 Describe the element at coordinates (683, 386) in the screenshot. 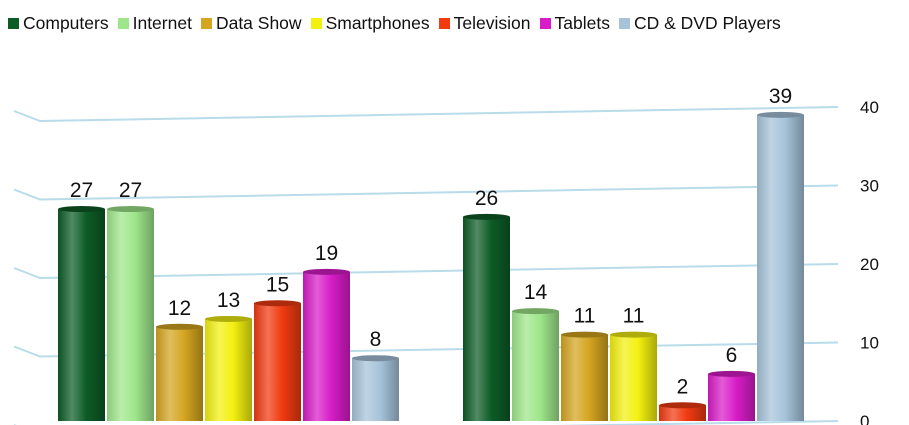

I see `data-label: 2` at that location.